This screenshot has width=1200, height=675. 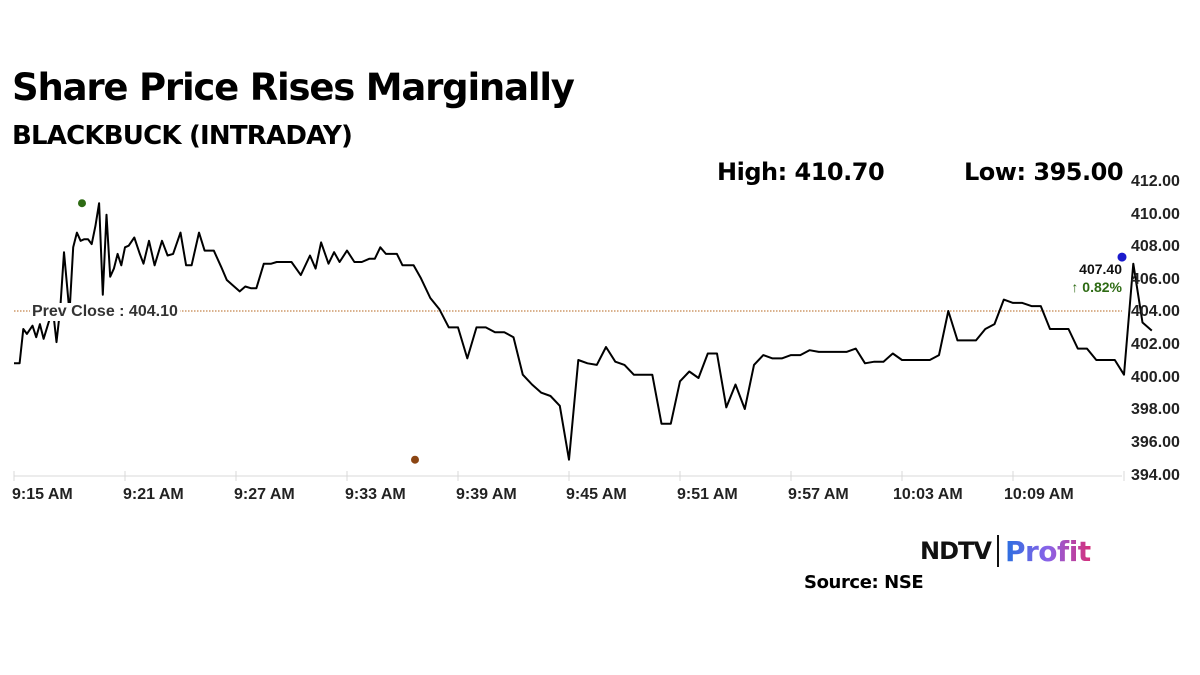 I want to click on chart-subtitle: BLACKBUCK (INTRADAY), so click(x=182, y=136).